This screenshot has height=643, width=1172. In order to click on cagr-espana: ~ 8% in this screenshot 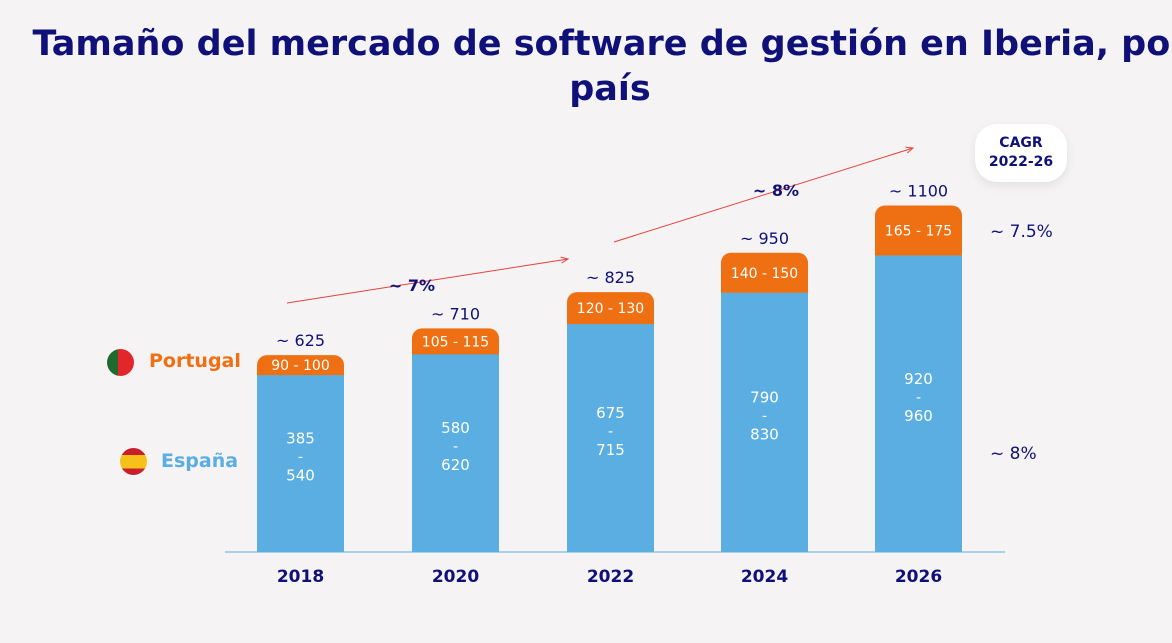, I will do `click(1013, 454)`.